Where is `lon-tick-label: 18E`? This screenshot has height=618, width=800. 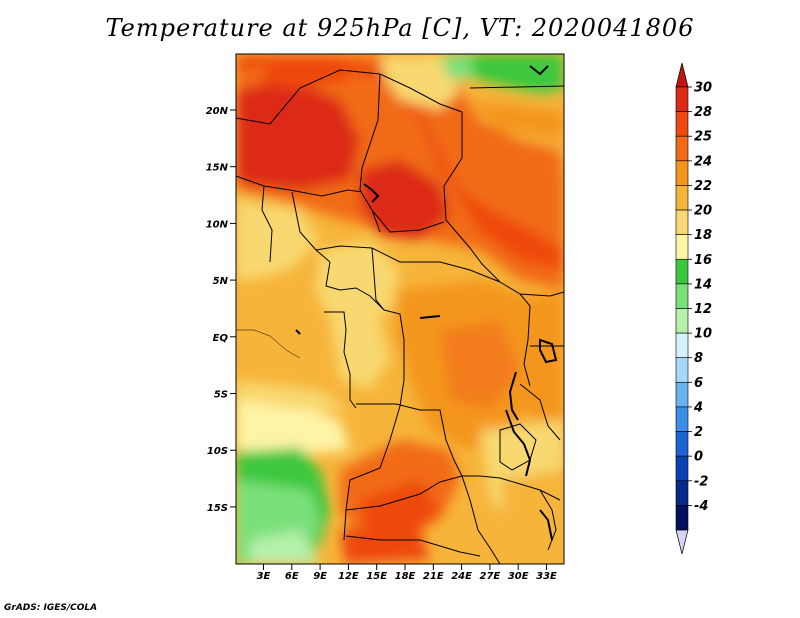 lon-tick-label: 18E is located at coordinates (405, 576).